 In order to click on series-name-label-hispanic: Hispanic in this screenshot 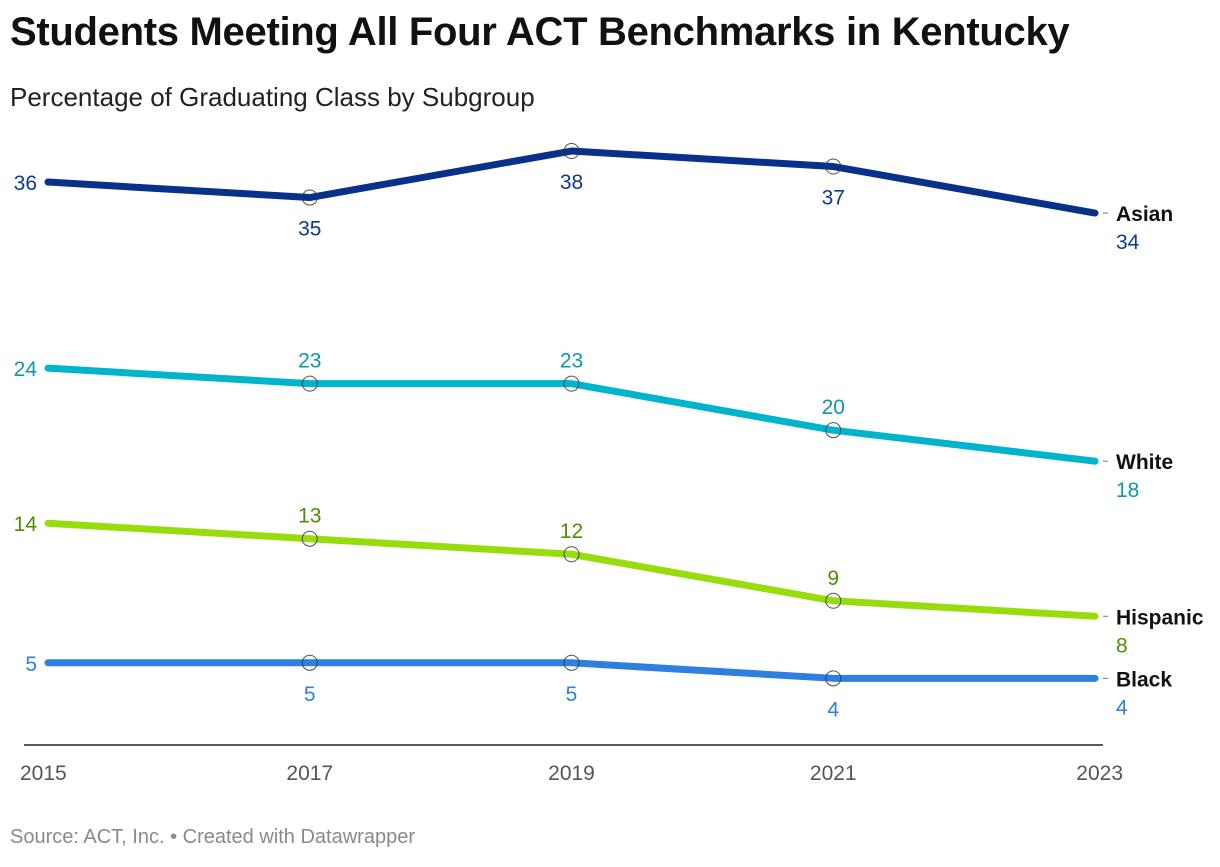, I will do `click(1160, 617)`.